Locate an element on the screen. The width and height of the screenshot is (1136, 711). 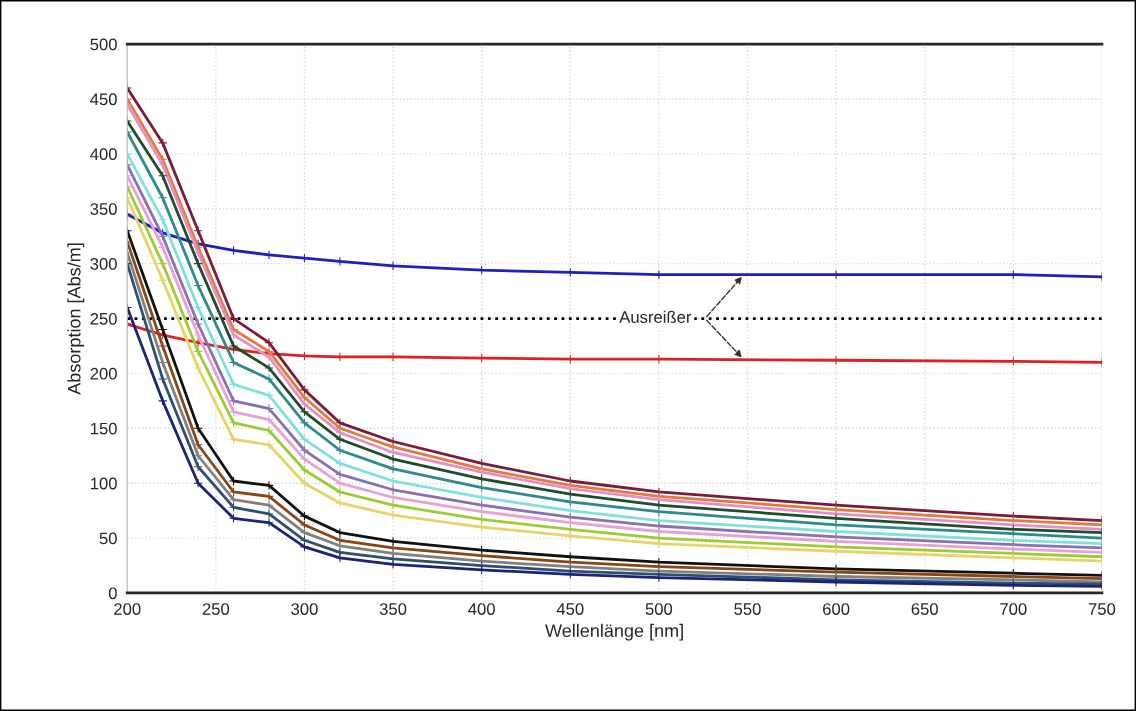
y-tick-label: 400 is located at coordinates (103, 154).